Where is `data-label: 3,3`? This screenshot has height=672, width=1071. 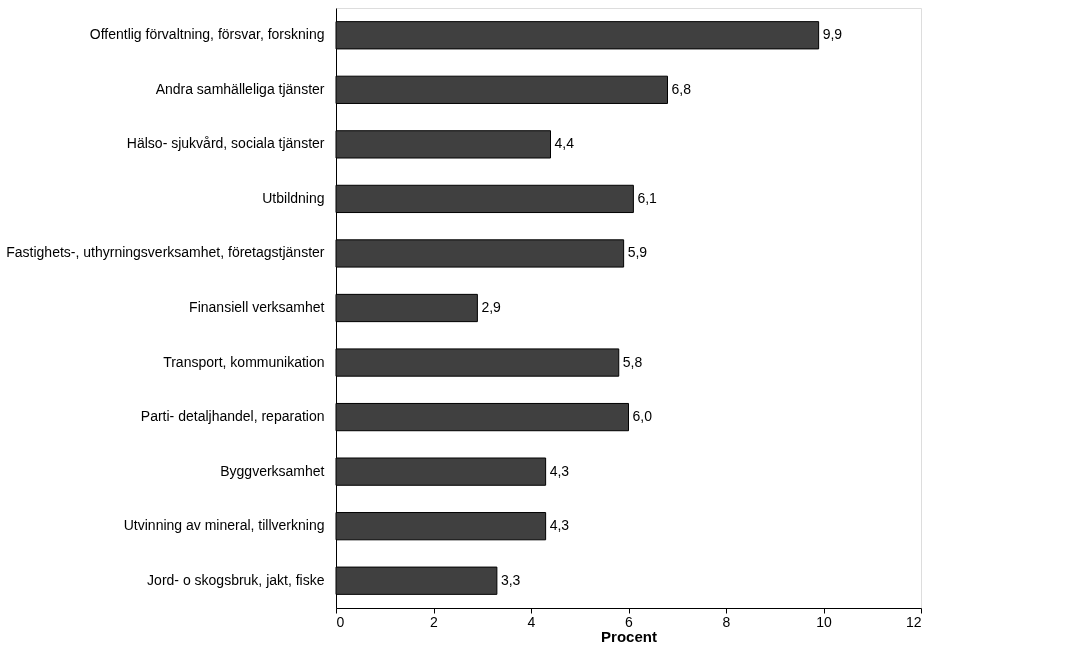 data-label: 3,3 is located at coordinates (510, 579).